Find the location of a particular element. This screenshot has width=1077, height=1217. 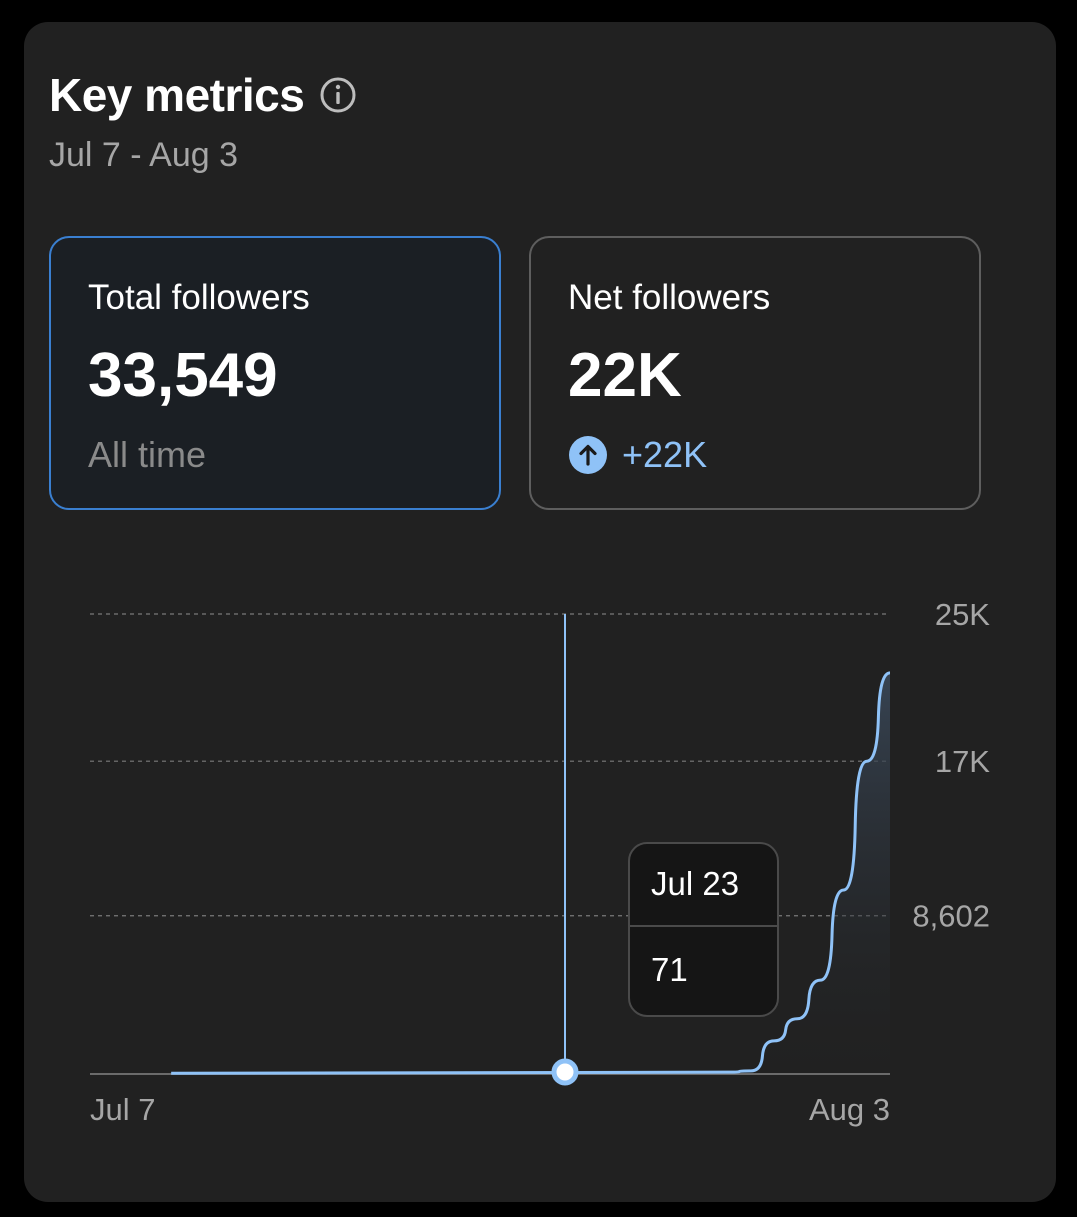

delta-value: +22K is located at coordinates (665, 454).